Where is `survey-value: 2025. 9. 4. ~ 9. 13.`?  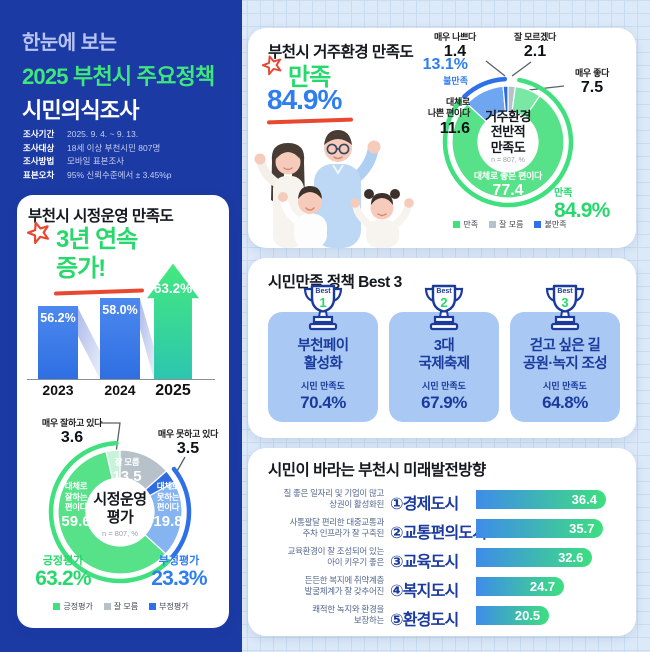
survey-value: 2025. 9. 4. ~ 9. 13. is located at coordinates (103, 134).